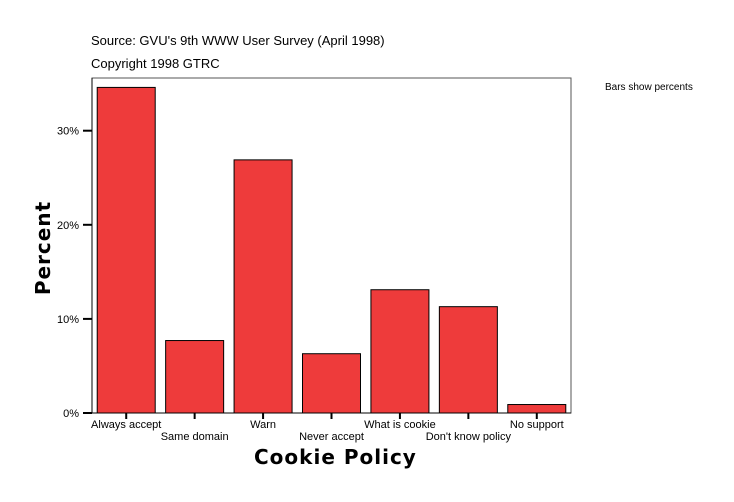  I want to click on legend-note: Bars show percents, so click(649, 87).